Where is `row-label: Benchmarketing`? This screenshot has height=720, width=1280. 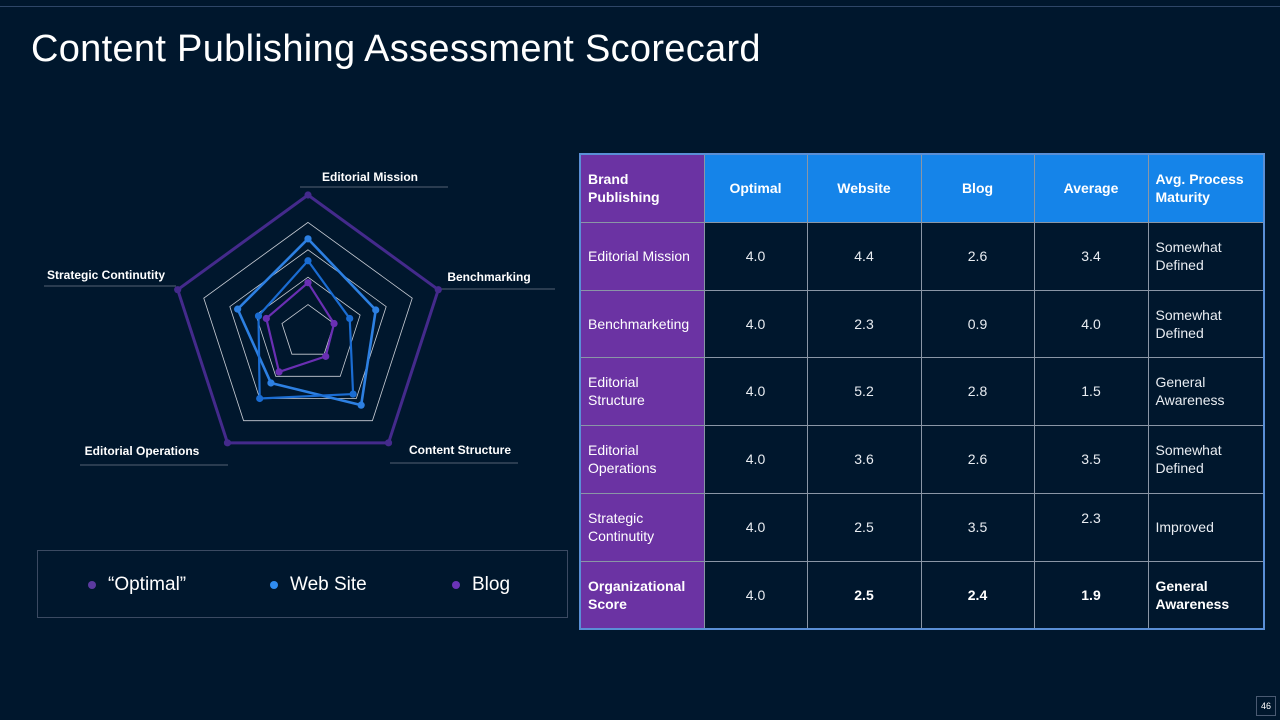 row-label: Benchmarketing is located at coordinates (642, 323).